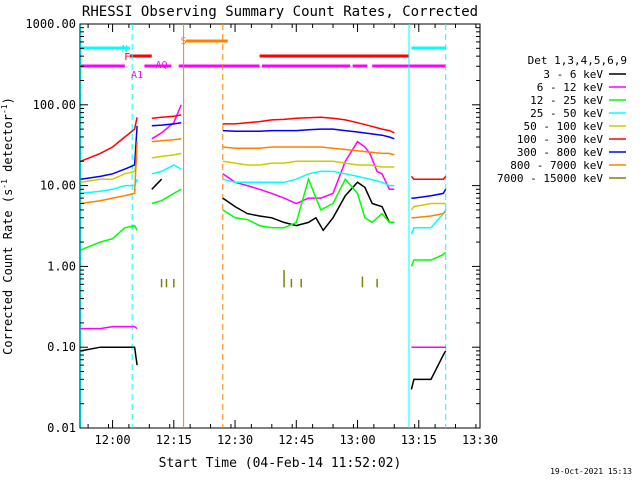 The width and height of the screenshot is (640, 480). What do you see at coordinates (480, 440) in the screenshot?
I see `x-tick-label: 13:30` at bounding box center [480, 440].